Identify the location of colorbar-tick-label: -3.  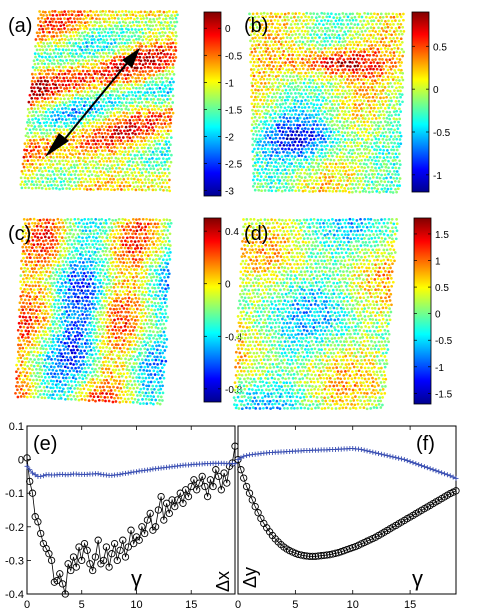
(229, 192).